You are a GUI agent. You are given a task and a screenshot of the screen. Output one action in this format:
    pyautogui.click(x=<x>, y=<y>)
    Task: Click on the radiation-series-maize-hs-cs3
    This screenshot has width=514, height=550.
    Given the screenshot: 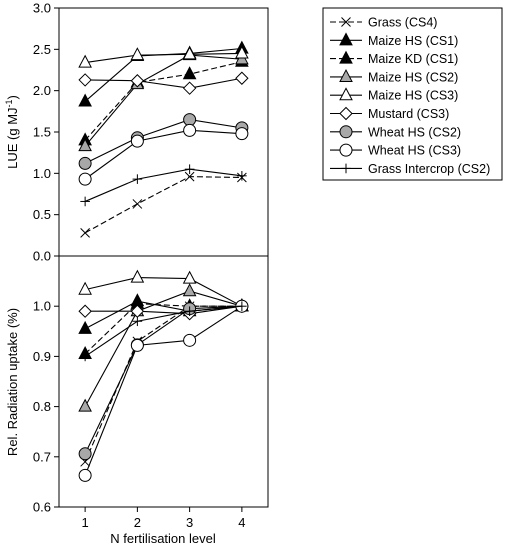 What is the action you would take?
    pyautogui.click(x=163, y=290)
    